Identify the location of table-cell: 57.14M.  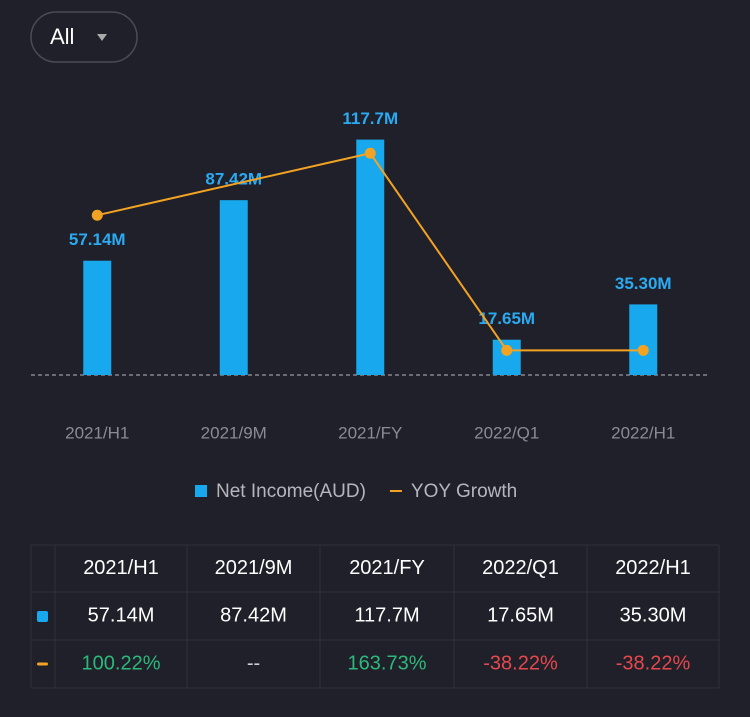
(121, 615).